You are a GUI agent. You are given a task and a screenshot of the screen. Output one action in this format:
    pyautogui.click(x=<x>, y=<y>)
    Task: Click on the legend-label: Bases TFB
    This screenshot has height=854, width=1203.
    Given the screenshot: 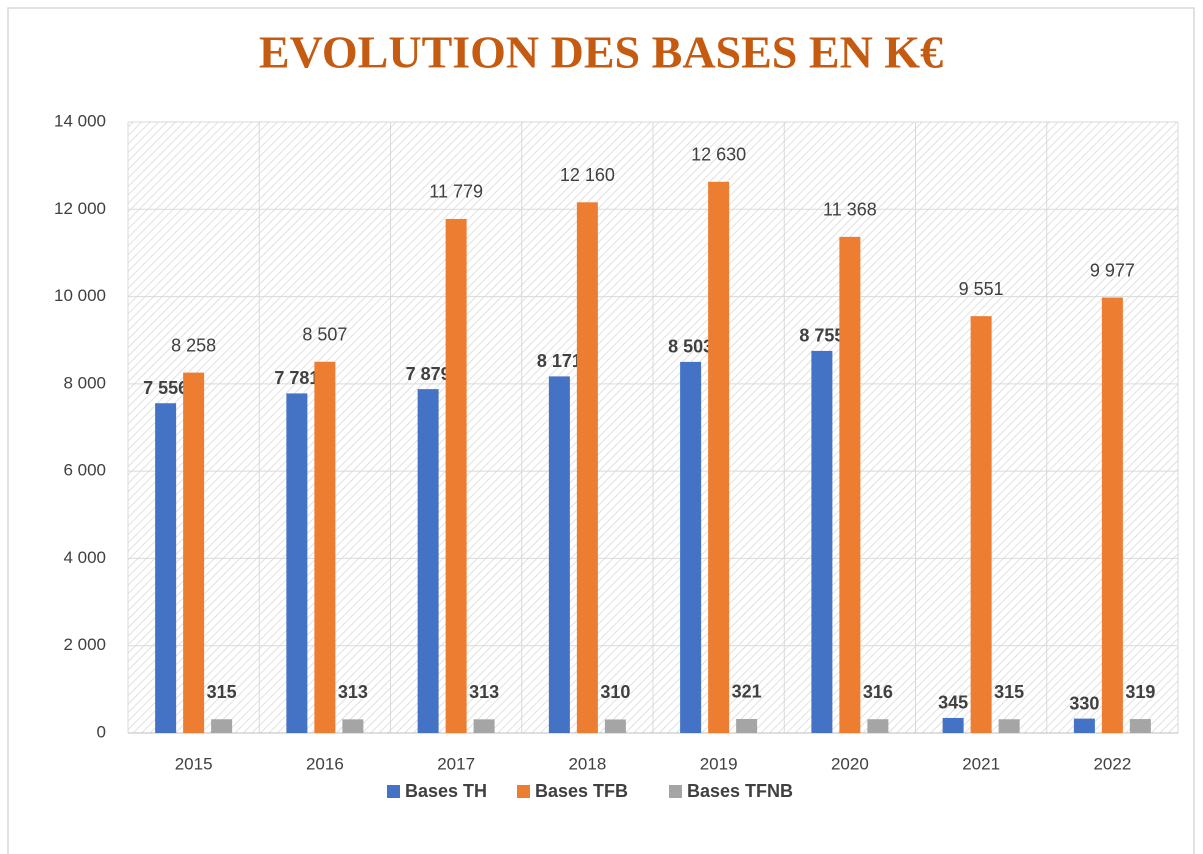 What is the action you would take?
    pyautogui.click(x=581, y=791)
    